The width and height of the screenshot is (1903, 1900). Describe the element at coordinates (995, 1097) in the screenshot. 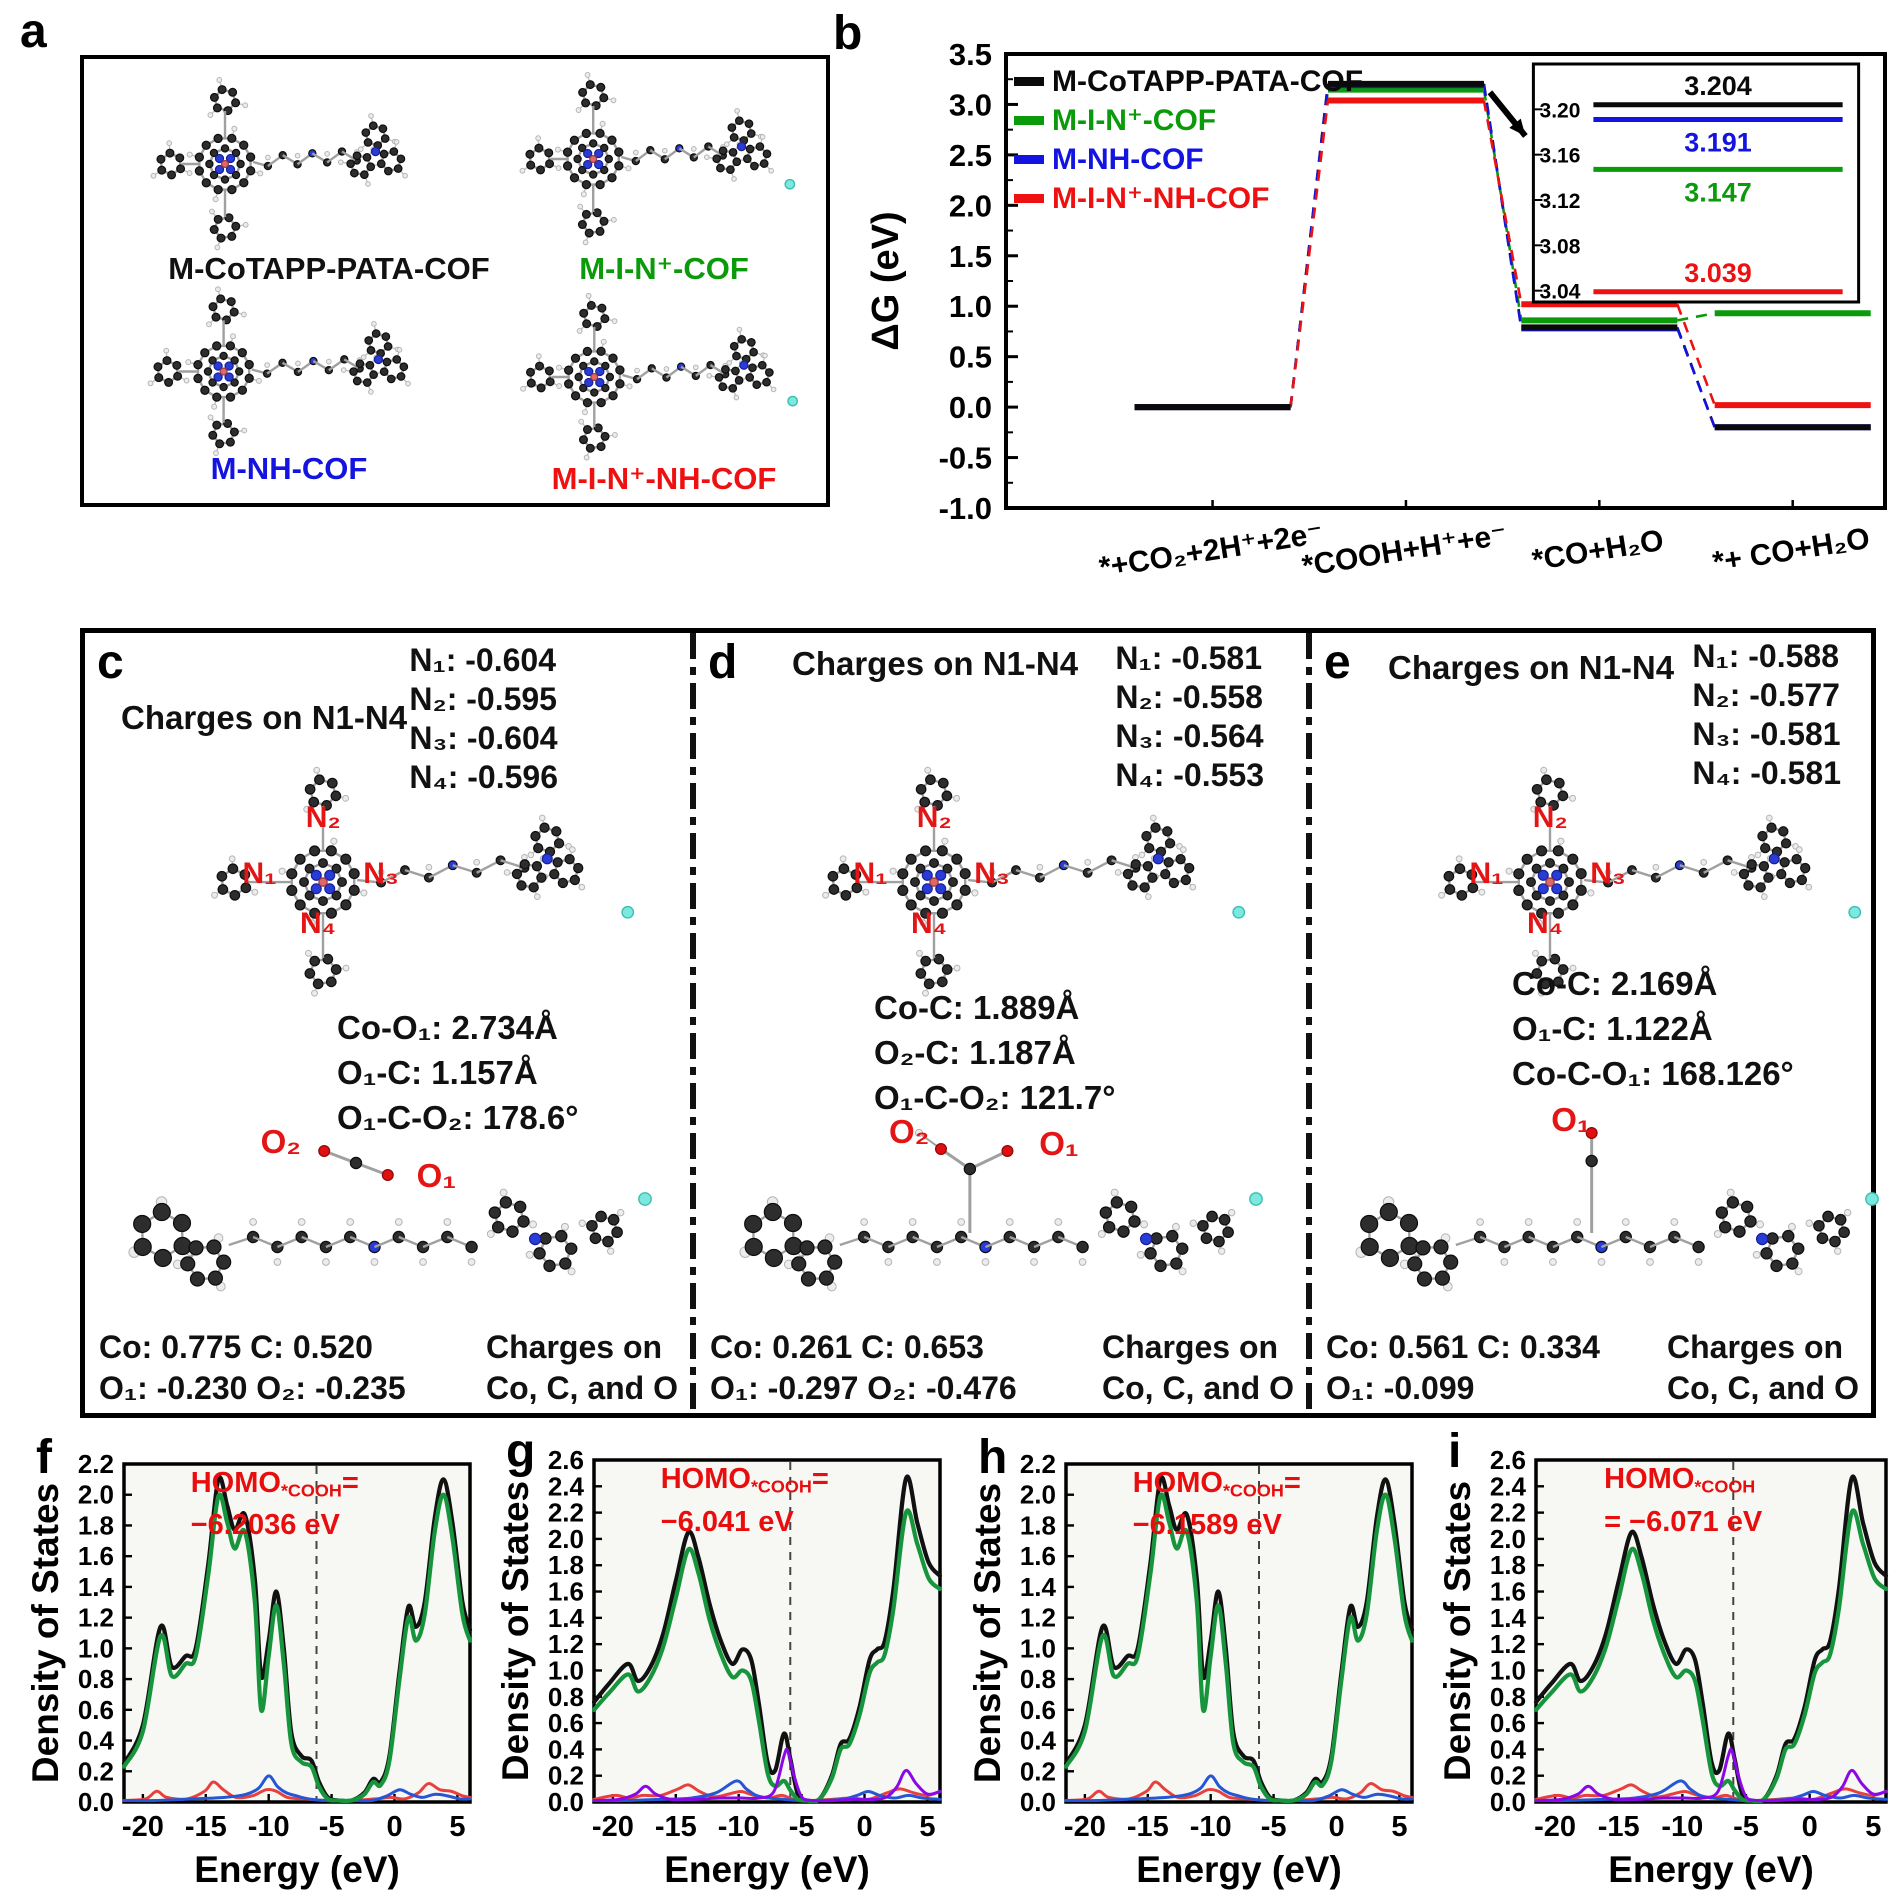

I see `bond-value: O₁-C-O₂: 121.7°` at that location.